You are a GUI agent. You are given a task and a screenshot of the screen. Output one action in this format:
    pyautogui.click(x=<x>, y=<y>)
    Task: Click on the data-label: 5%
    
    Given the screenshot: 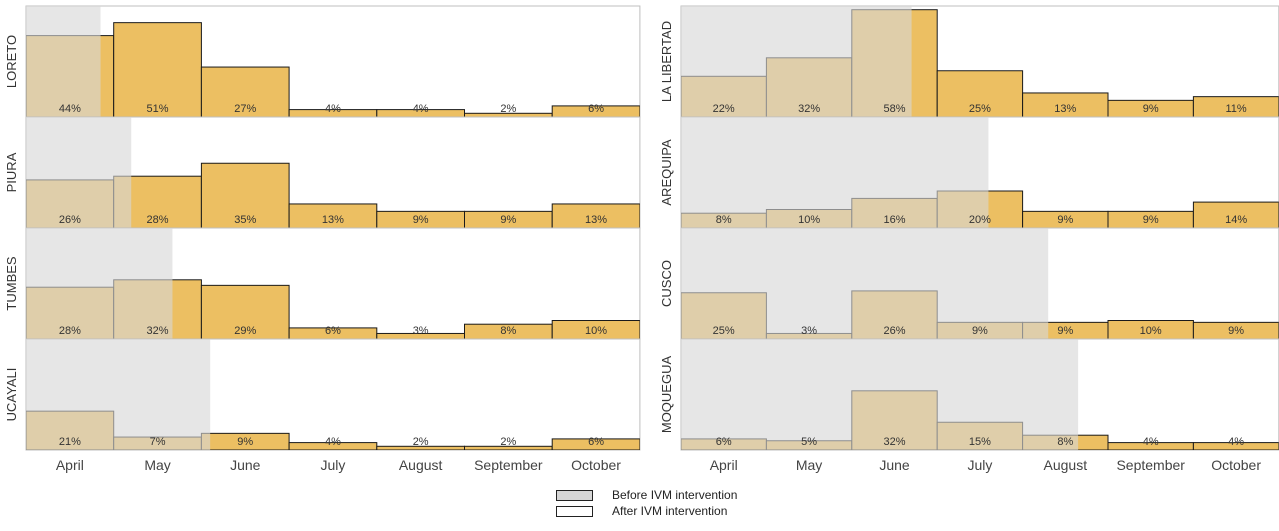 What is the action you would take?
    pyautogui.click(x=809, y=442)
    